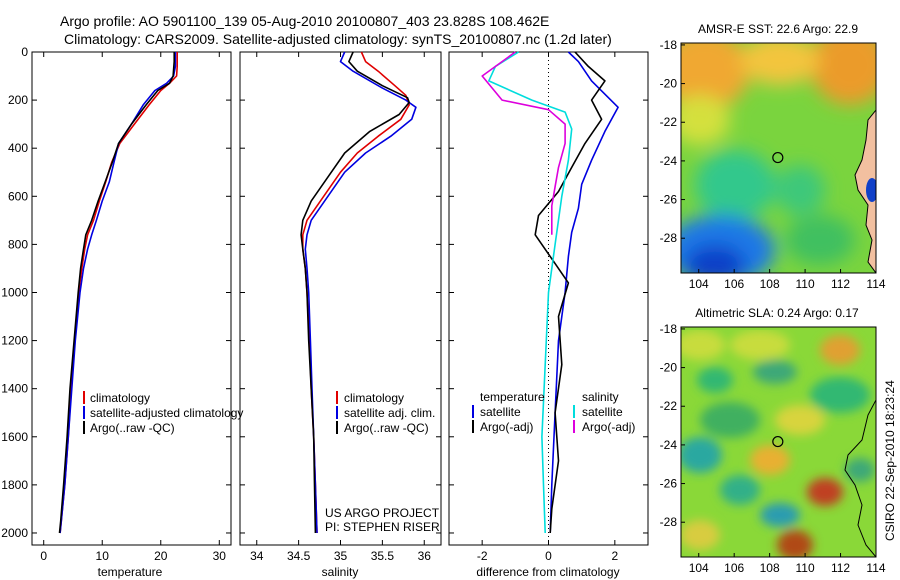  What do you see at coordinates (14, 389) in the screenshot?
I see `depth-tick-label: 1400` at bounding box center [14, 389].